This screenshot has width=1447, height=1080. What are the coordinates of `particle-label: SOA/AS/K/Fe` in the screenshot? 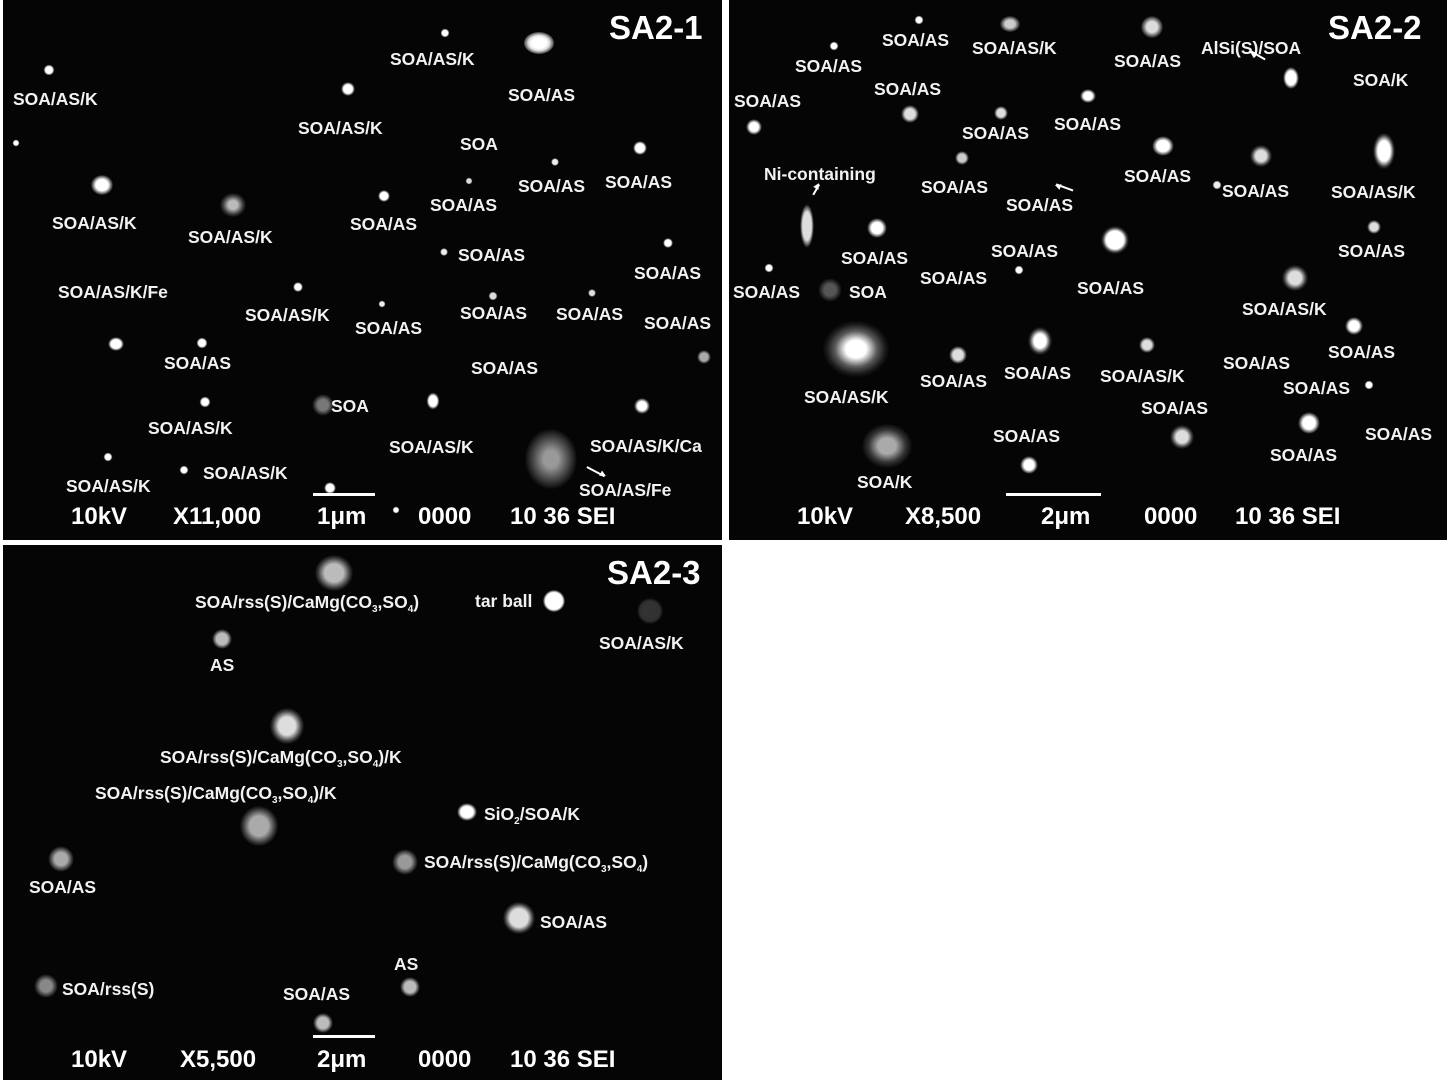 It's located at (113, 292).